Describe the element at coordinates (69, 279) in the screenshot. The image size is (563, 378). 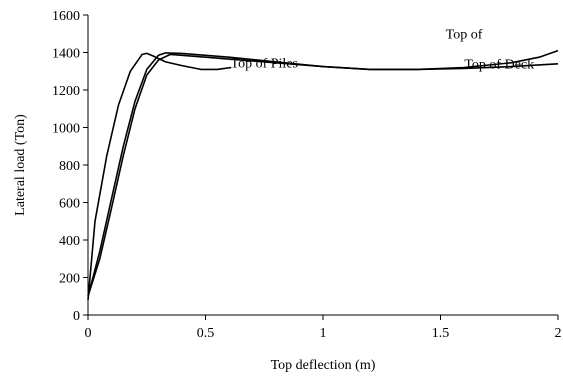
I see `y-tick-label: 200` at that location.